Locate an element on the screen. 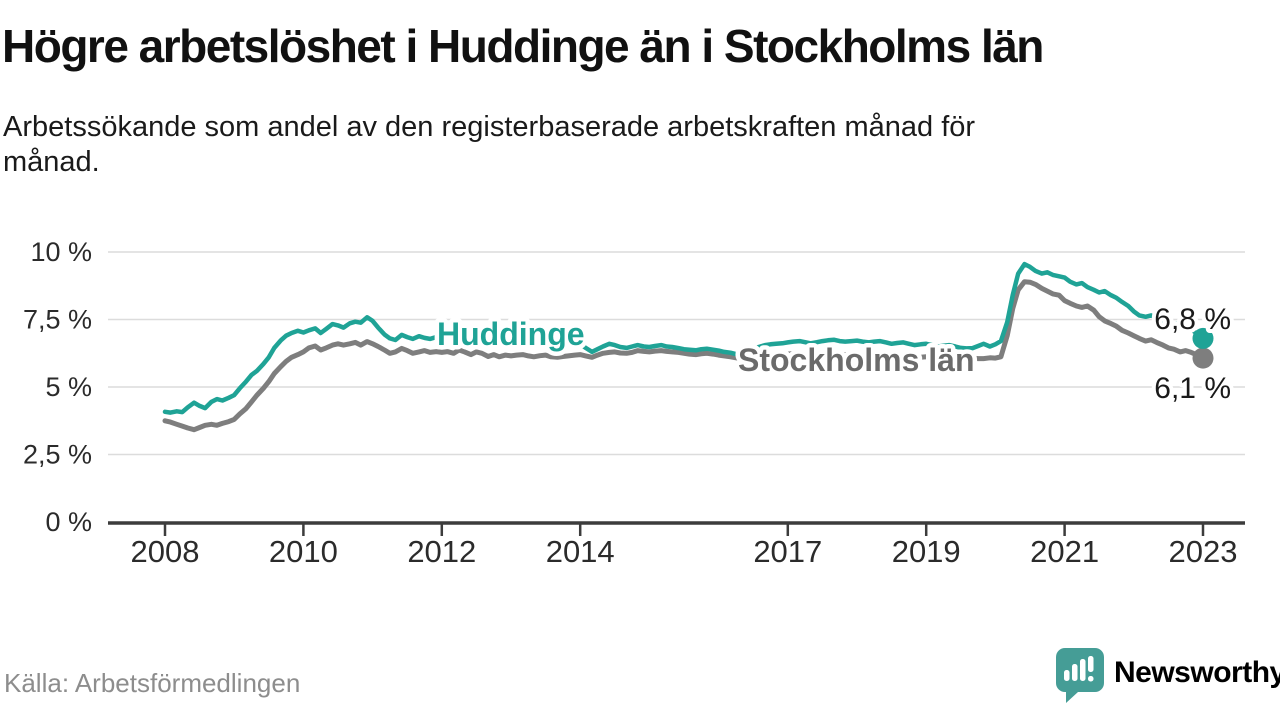  y-axis-label: 7,5 % is located at coordinates (57, 320).